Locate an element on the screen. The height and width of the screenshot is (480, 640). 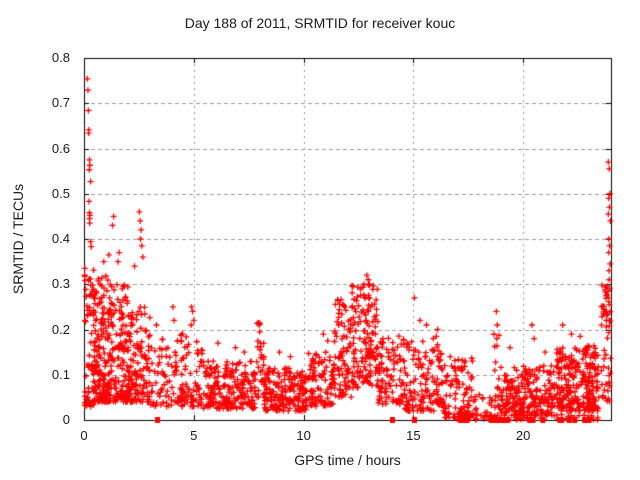
x-tick-label: 20 is located at coordinates (523, 435).